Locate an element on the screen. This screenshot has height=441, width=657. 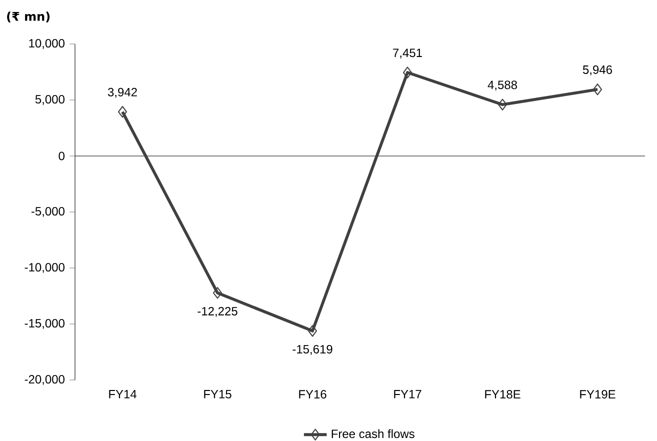
data-label: 3,942 is located at coordinates (122, 93).